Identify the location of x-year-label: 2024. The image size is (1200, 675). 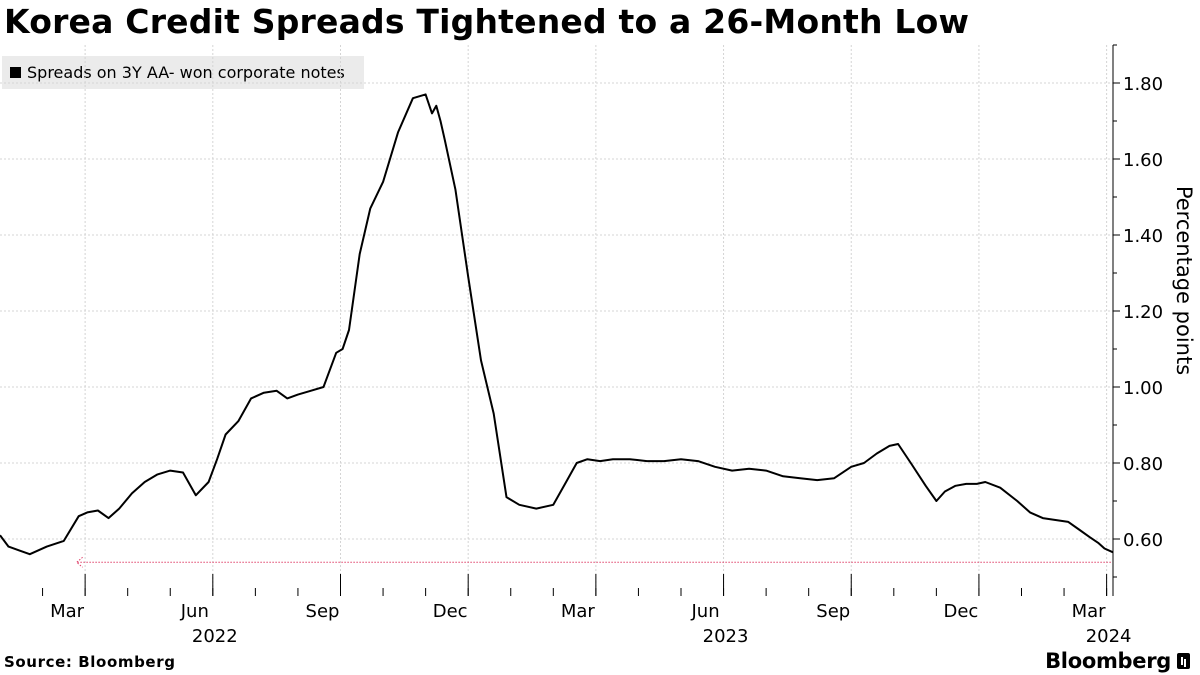
(1109, 636).